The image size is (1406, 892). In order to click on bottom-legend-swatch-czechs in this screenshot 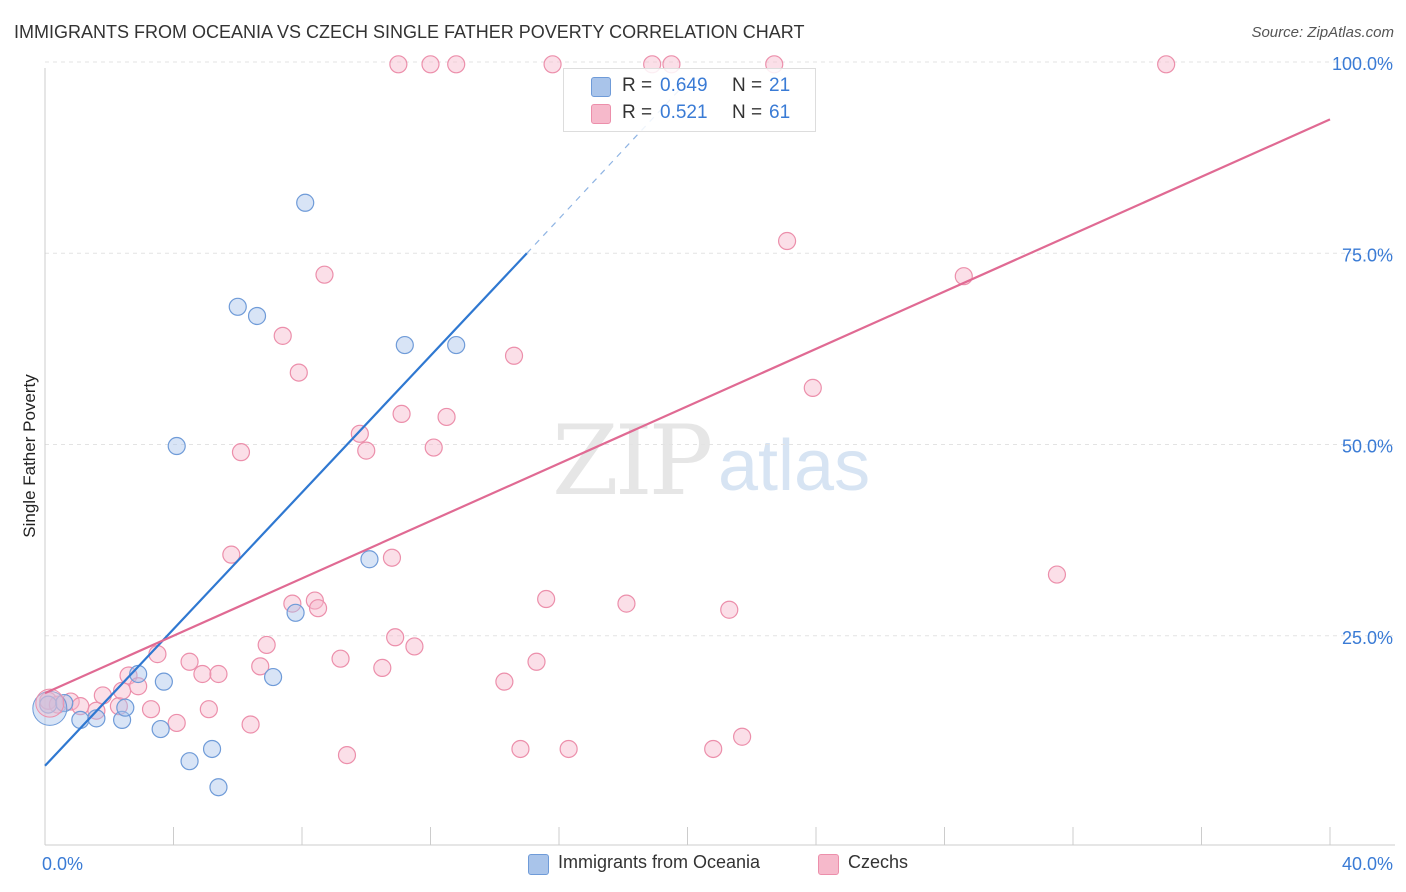, I will do `click(828, 864)`.